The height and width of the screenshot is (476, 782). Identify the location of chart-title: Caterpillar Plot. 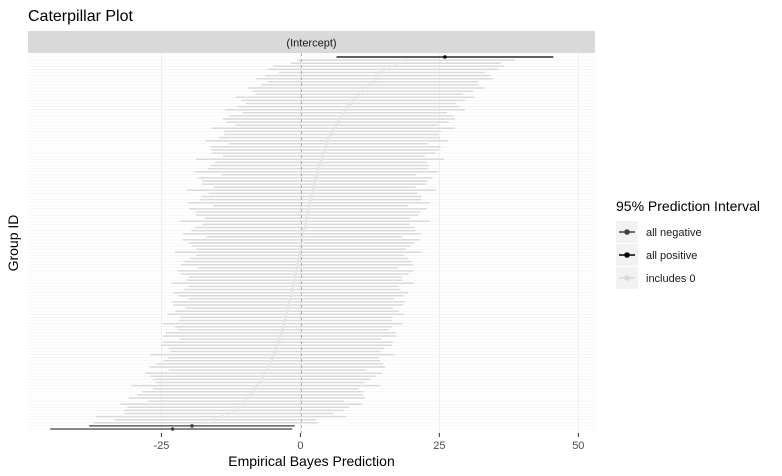
(80, 16).